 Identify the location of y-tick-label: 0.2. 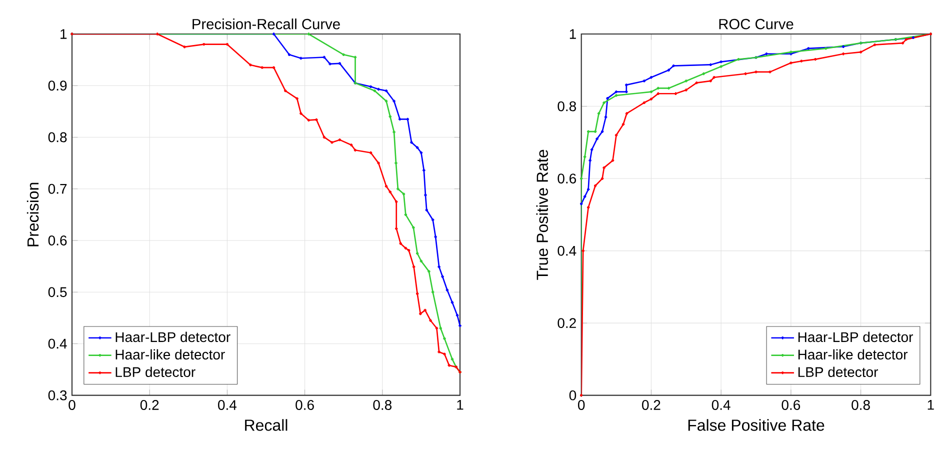
(567, 323).